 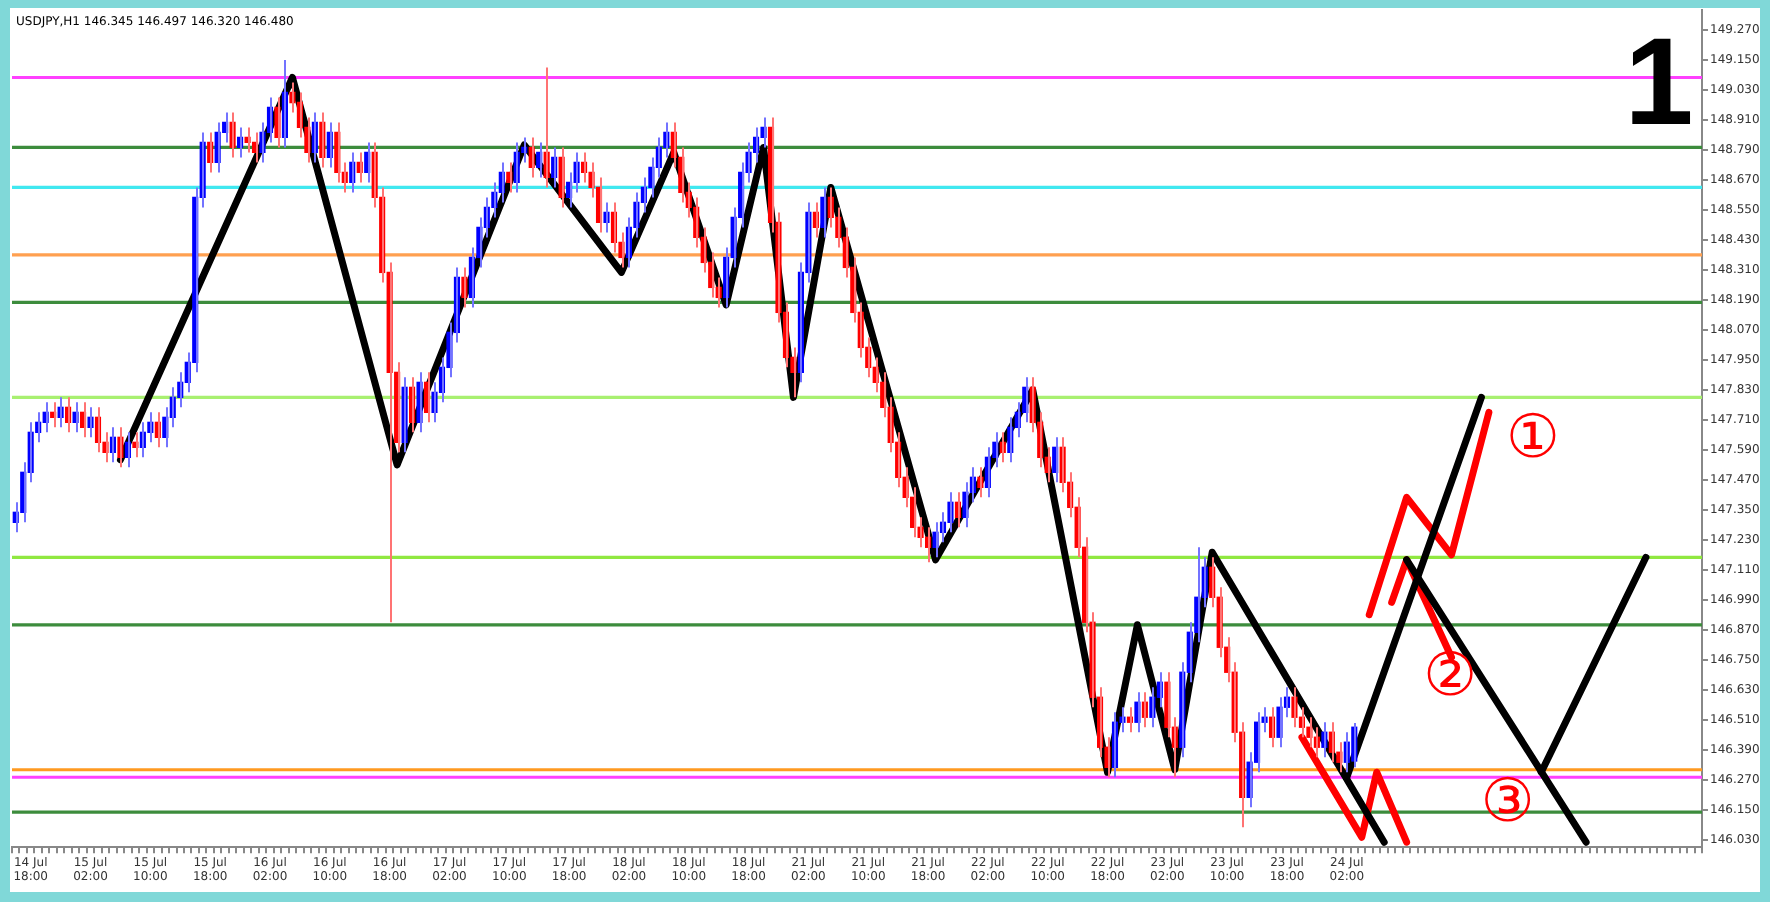 I want to click on annotation: ②, so click(x=1450, y=676).